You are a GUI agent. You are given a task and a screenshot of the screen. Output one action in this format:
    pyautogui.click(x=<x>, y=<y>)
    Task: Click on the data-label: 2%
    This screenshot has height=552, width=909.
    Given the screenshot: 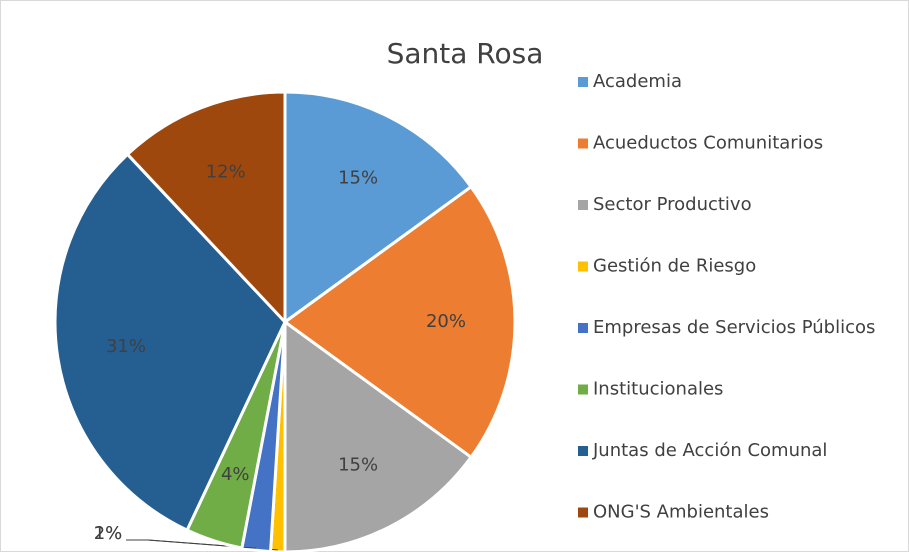 What is the action you would take?
    pyautogui.click(x=108, y=533)
    